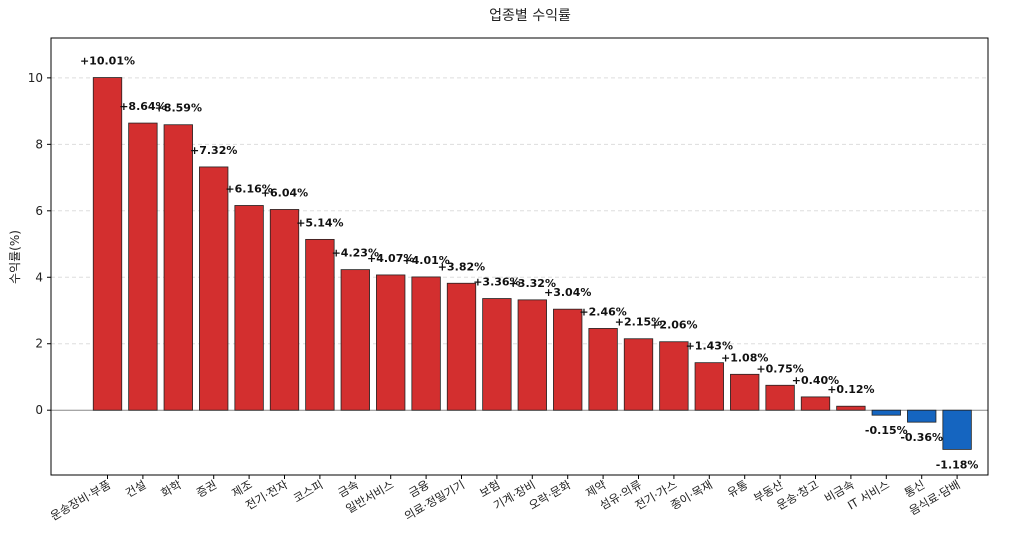  Describe the element at coordinates (135, 488) in the screenshot. I see `x-tick-label: 건설` at that location.